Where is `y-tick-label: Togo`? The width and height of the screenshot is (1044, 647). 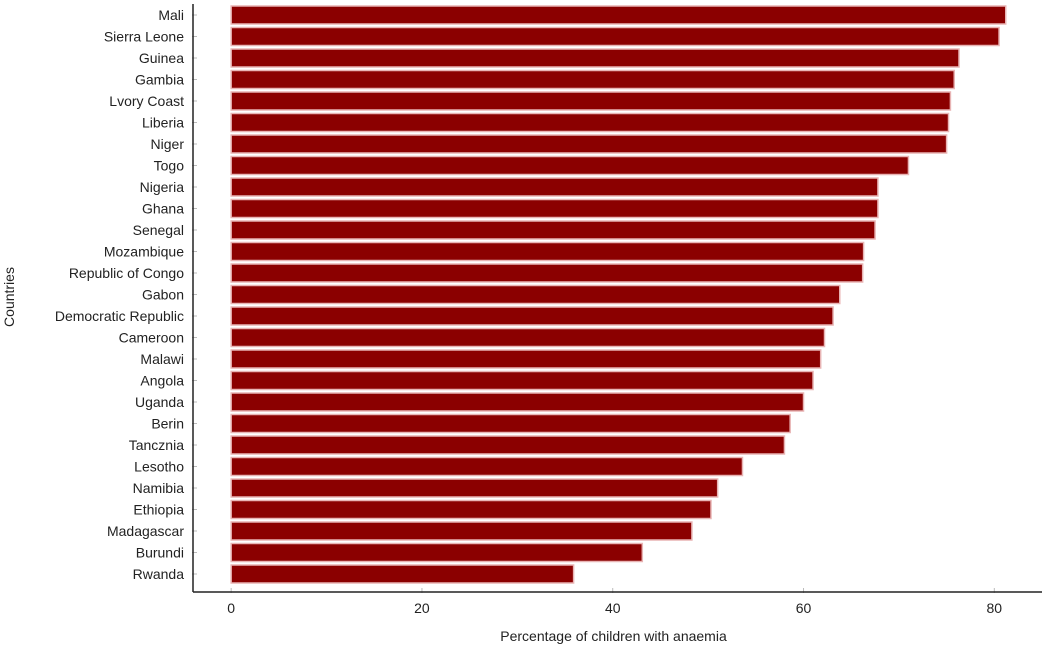
y-tick-label: Togo is located at coordinates (169, 166).